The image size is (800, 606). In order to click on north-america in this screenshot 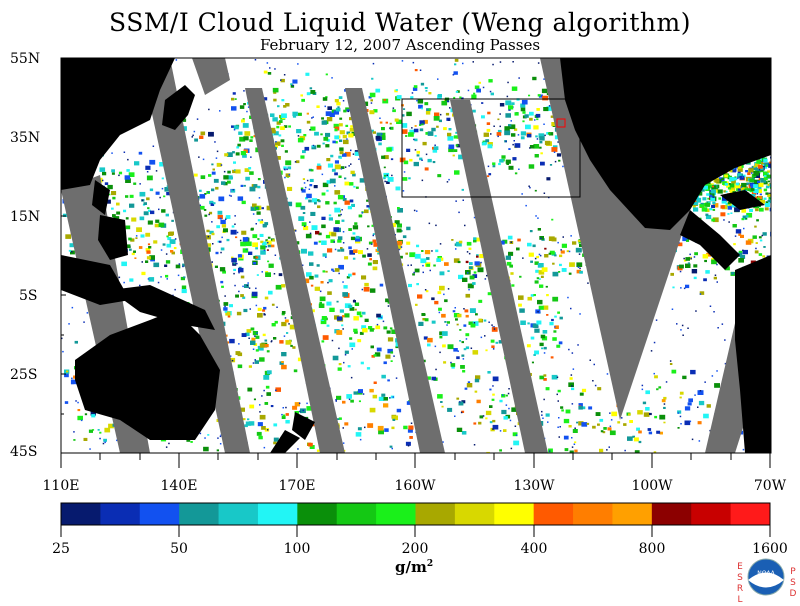, I will do `click(665, 144)`.